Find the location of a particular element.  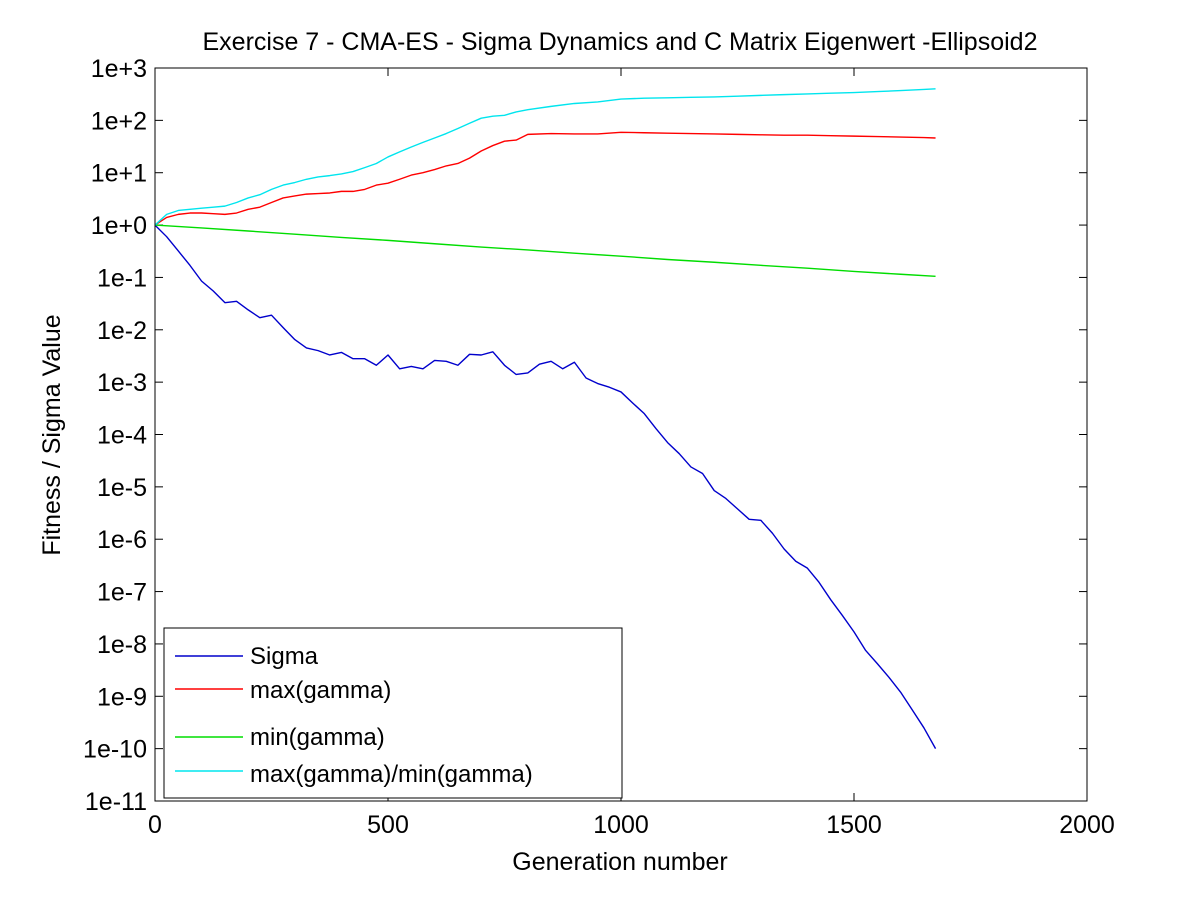

min-gamma-series-line is located at coordinates (545, 251).